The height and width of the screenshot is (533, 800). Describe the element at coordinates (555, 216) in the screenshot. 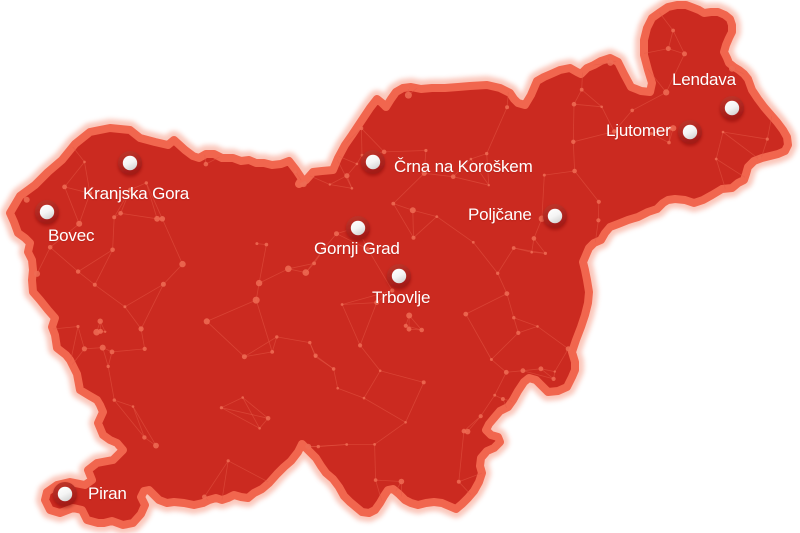

I see `city-marker-poljcane` at that location.